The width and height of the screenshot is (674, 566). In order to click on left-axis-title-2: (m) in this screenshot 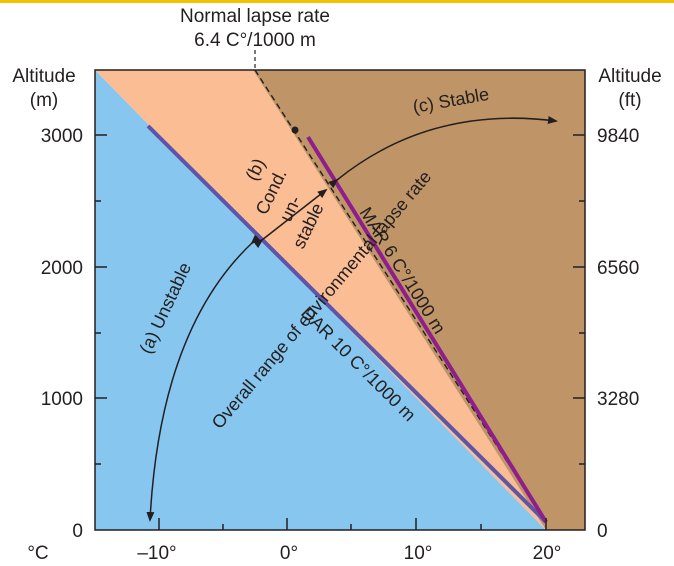, I will do `click(44, 100)`.